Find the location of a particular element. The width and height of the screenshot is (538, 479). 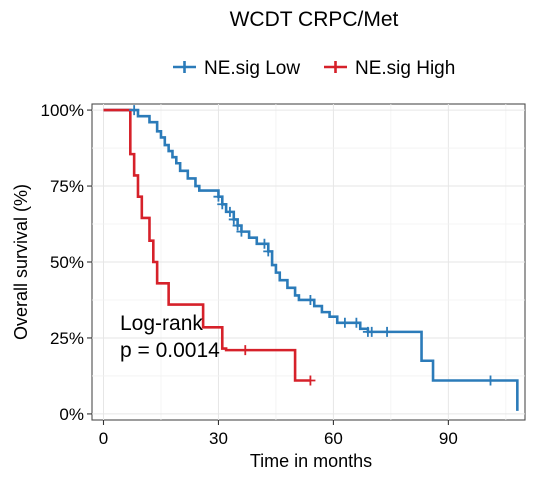

y-tick-label: 0% is located at coordinates (71, 414).